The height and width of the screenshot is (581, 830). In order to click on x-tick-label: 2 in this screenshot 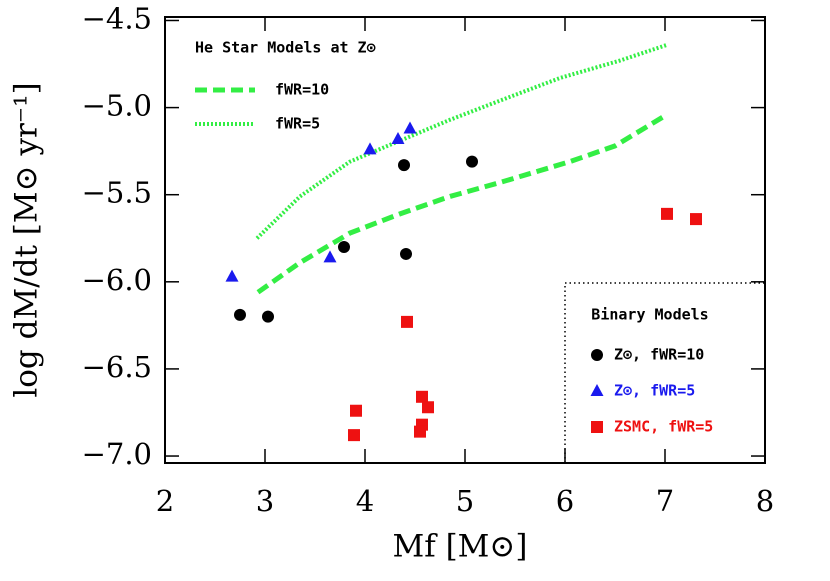, I will do `click(165, 501)`.